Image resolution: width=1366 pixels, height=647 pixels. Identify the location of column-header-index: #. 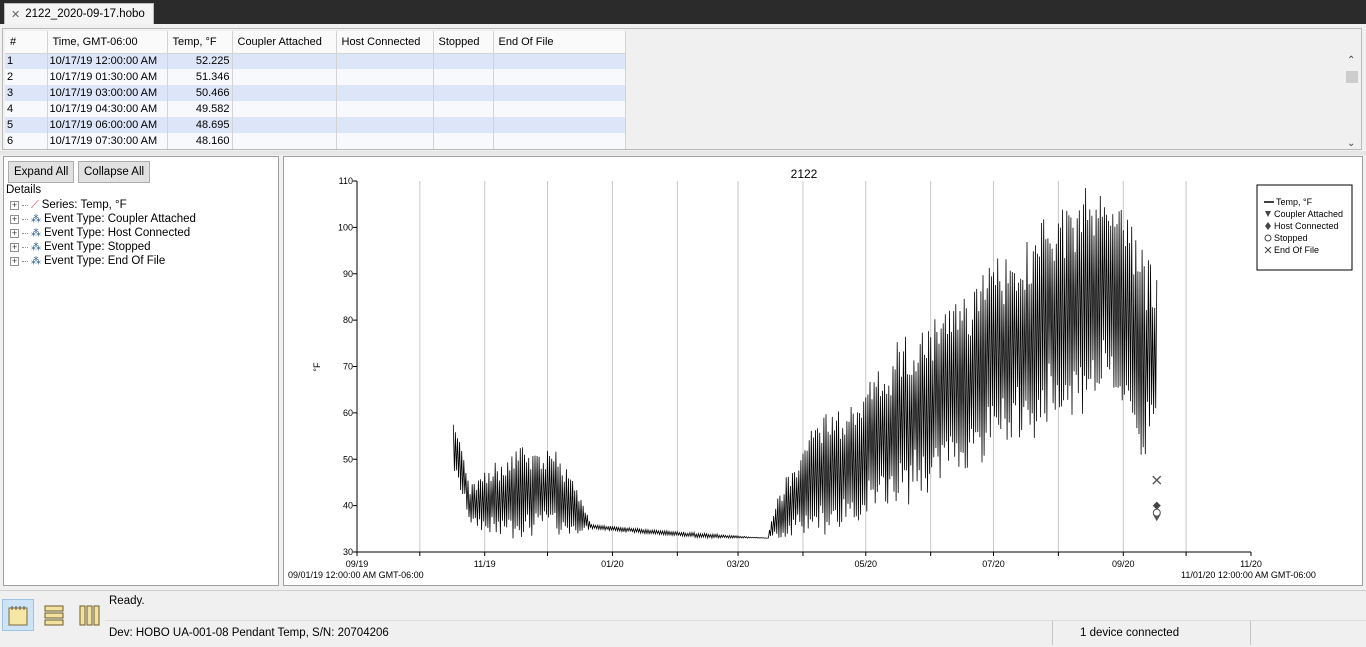
(26, 42).